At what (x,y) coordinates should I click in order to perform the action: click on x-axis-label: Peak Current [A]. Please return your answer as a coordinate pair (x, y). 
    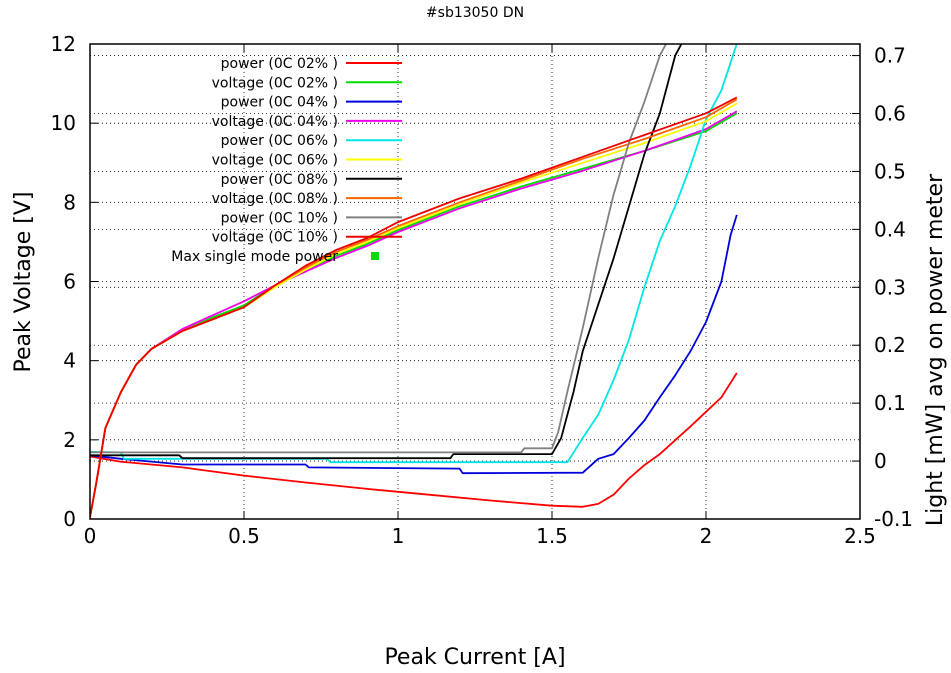
    Looking at the image, I should click on (474, 657).